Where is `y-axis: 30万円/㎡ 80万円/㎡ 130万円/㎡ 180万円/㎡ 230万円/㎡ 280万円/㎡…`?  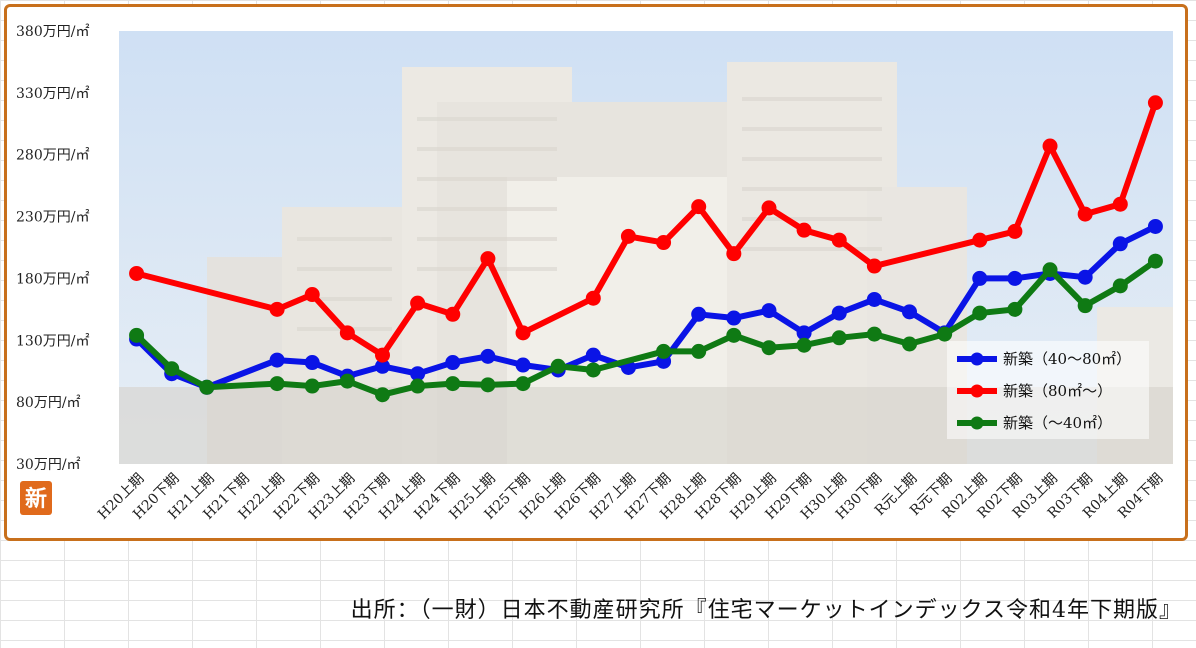
y-axis: 30万円/㎡ 80万円/㎡ 130万円/㎡ 180万円/㎡ 230万円/㎡ 280万円/㎡… is located at coordinates (52, 248).